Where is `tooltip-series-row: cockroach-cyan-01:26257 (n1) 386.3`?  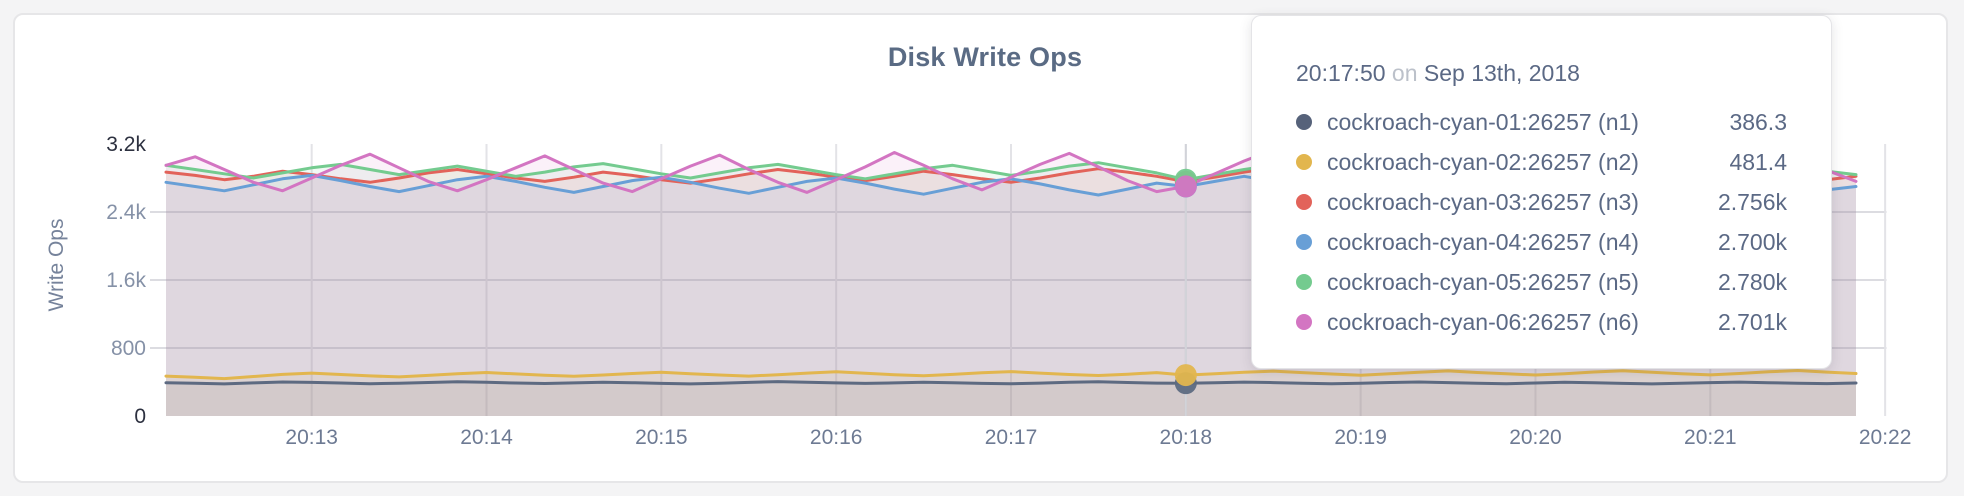 tooltip-series-row: cockroach-cyan-01:26257 (n1) 386.3 is located at coordinates (1541, 122).